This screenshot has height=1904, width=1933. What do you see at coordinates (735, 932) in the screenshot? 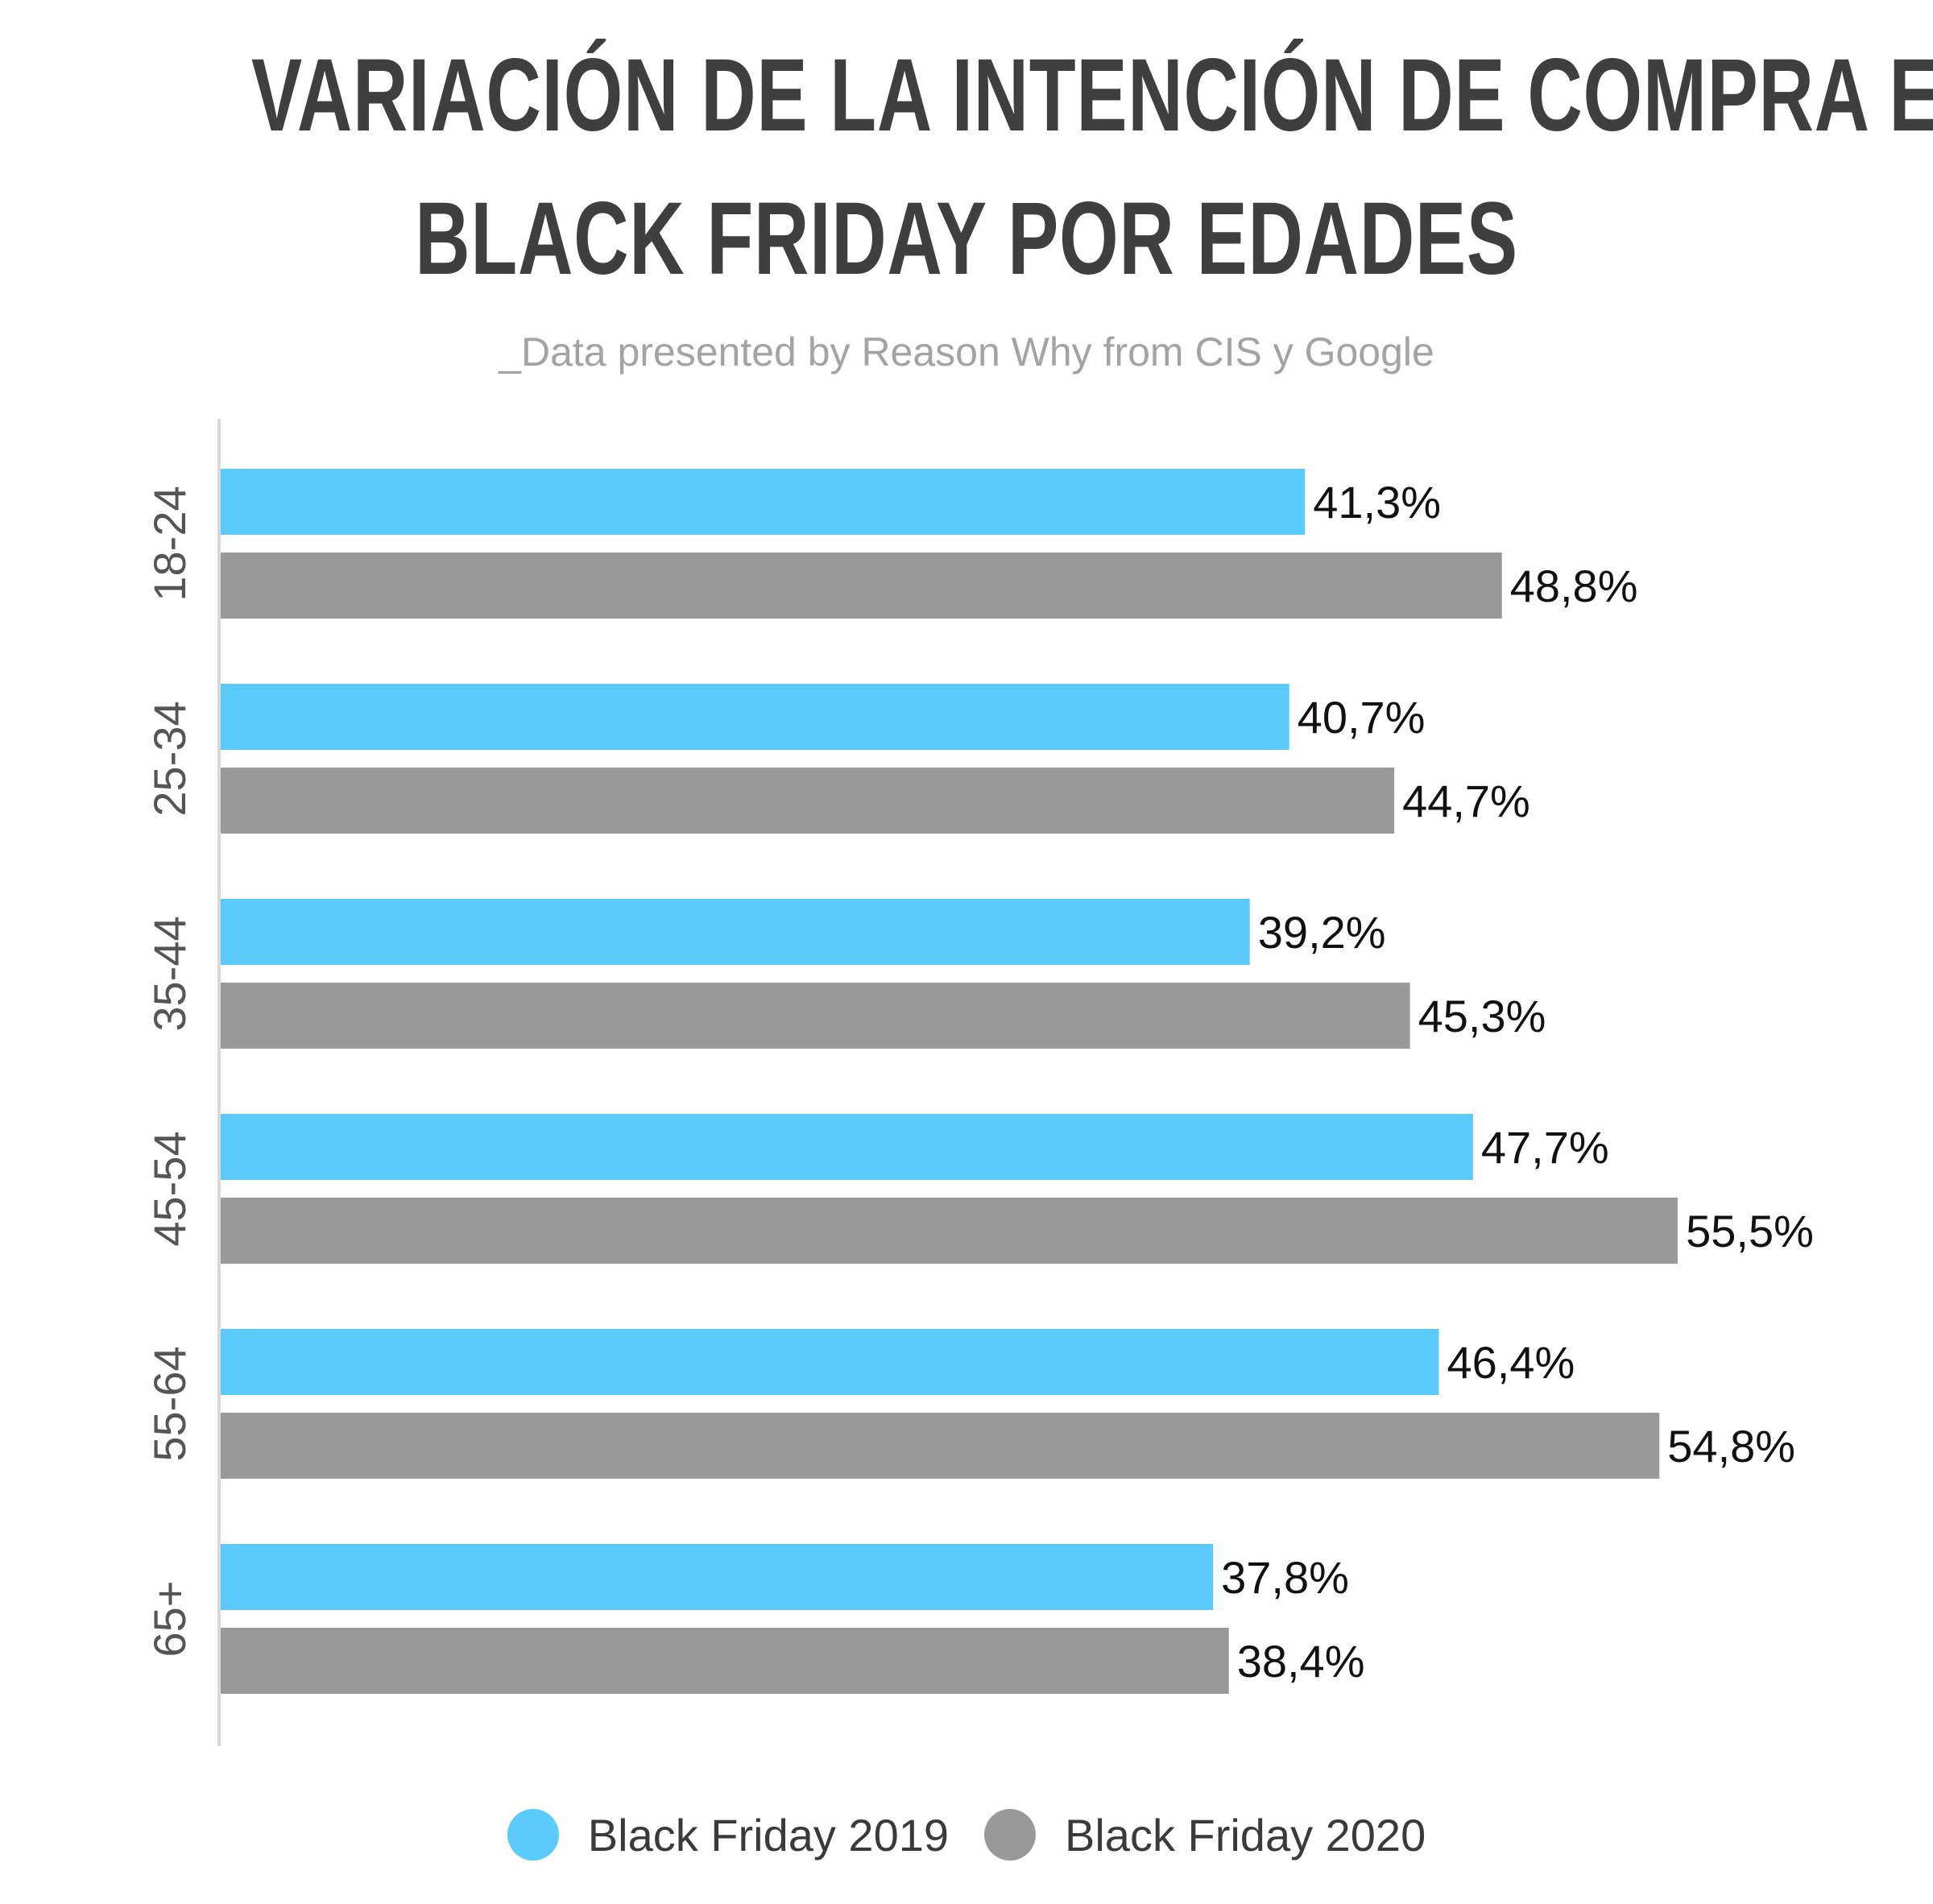
I see `bar-35-44-2019` at bounding box center [735, 932].